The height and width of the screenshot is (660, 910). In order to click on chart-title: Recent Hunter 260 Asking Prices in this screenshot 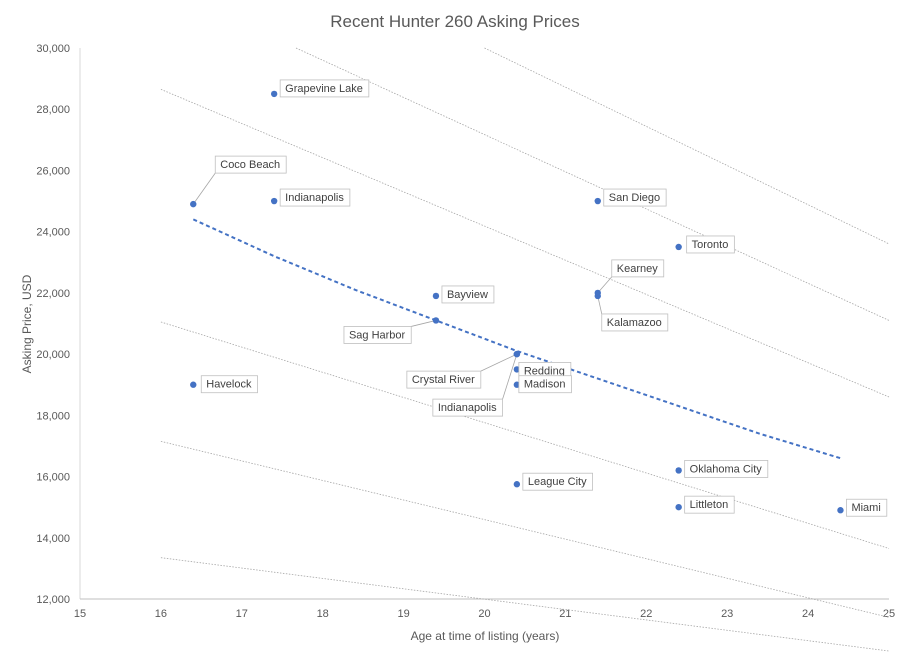, I will do `click(454, 21)`.